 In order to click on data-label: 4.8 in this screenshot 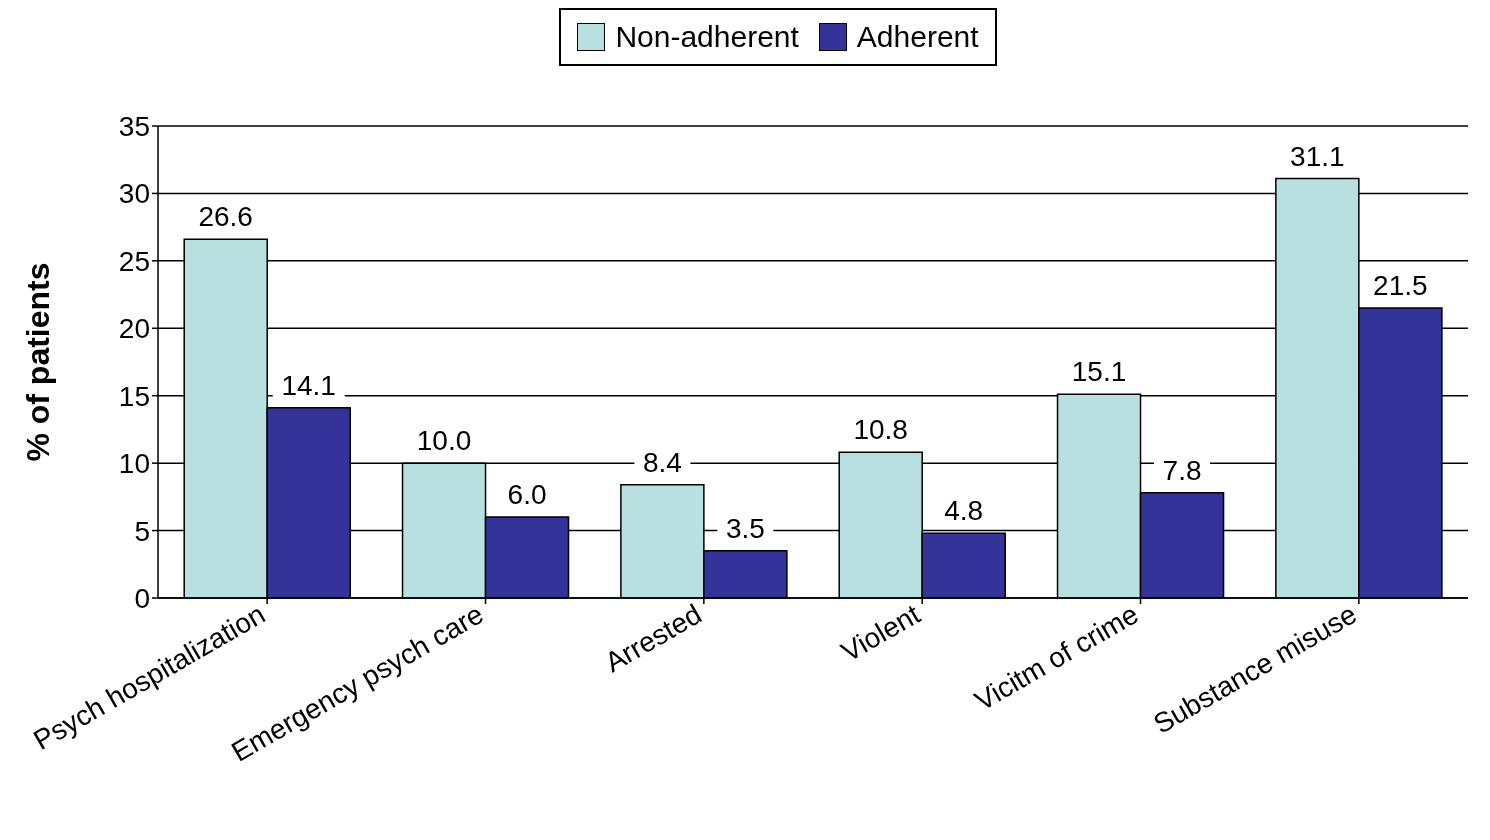, I will do `click(964, 511)`.